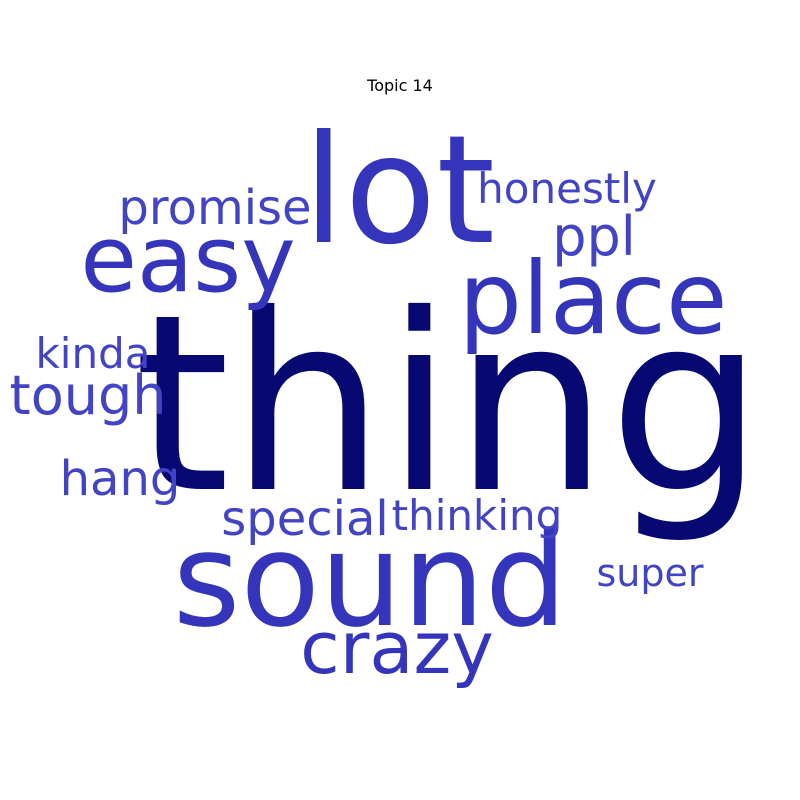  Describe the element at coordinates (92, 353) in the screenshot. I see `word-kinda: kinda` at that location.